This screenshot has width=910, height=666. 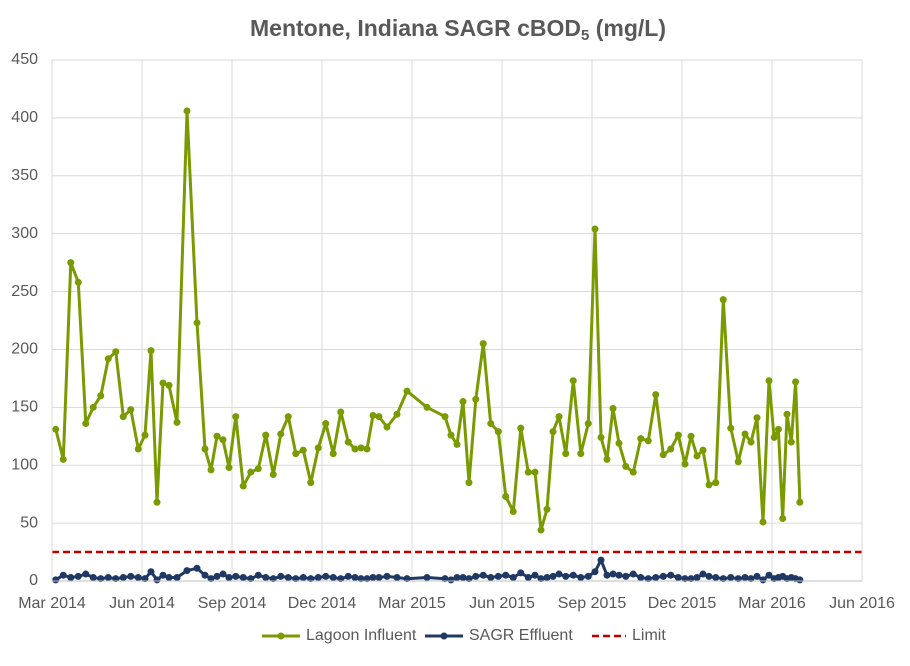 I want to click on y-tick-label: 200, so click(x=24, y=349).